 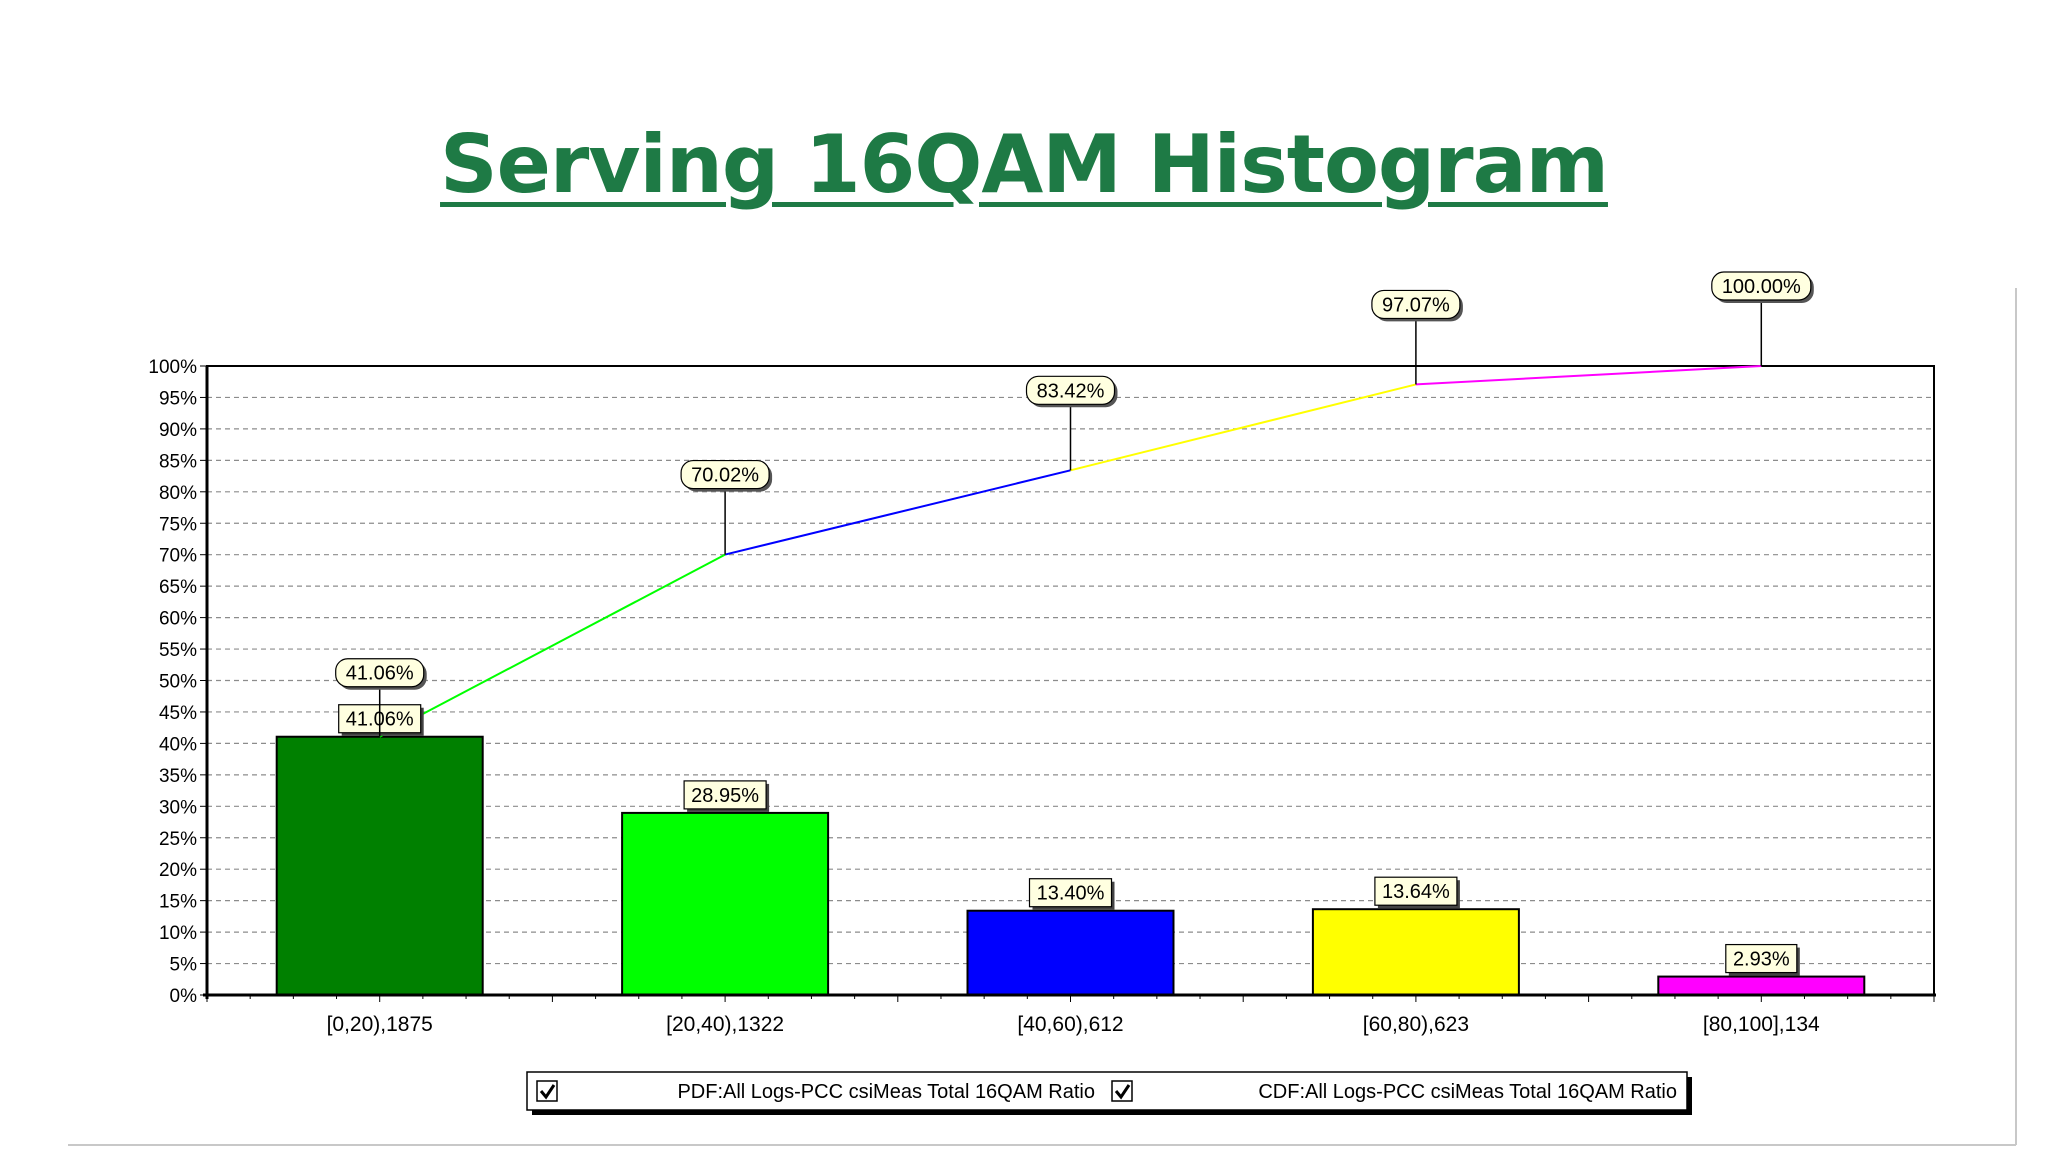 What do you see at coordinates (178, 524) in the screenshot?
I see `y-tick-label: 75%` at bounding box center [178, 524].